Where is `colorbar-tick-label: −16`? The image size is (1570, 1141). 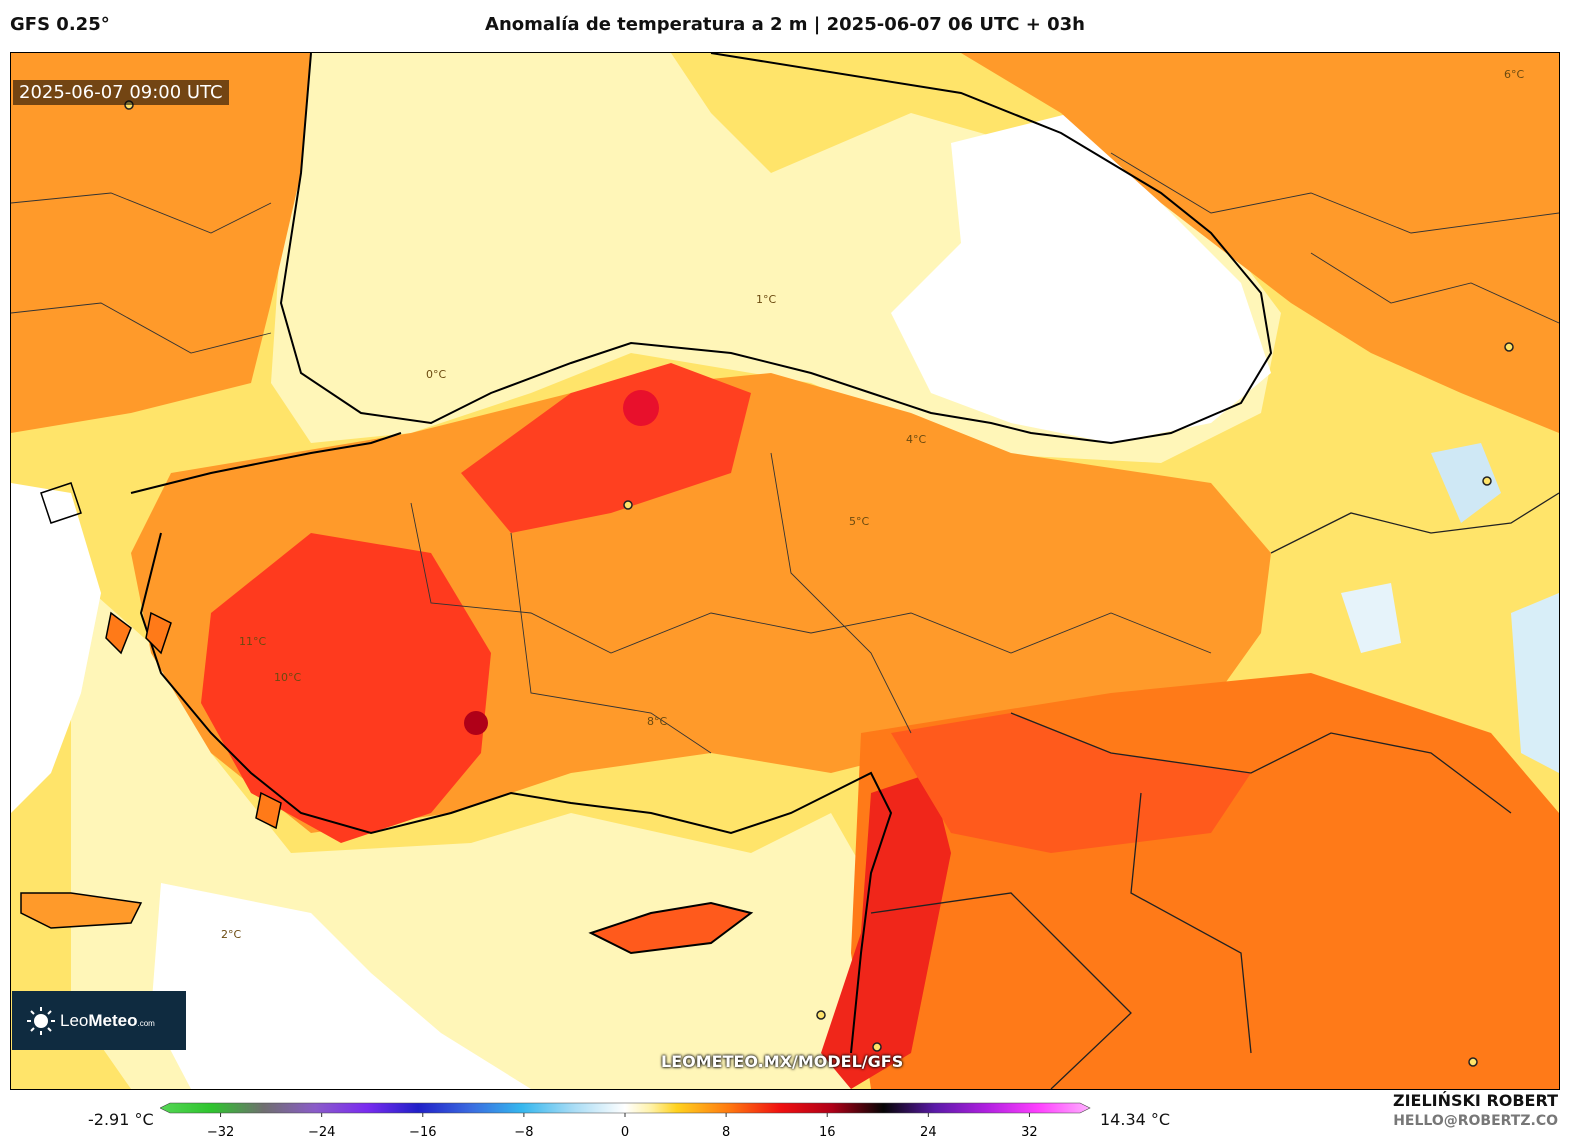
colorbar-tick-label: −16 is located at coordinates (422, 1131).